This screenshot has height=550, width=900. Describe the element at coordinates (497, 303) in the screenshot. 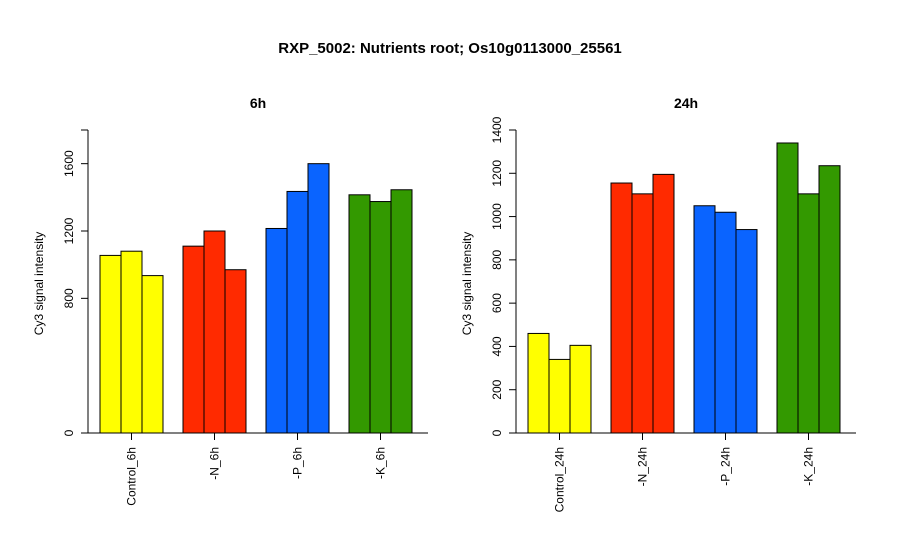

I see `y-tick-label: 600` at that location.